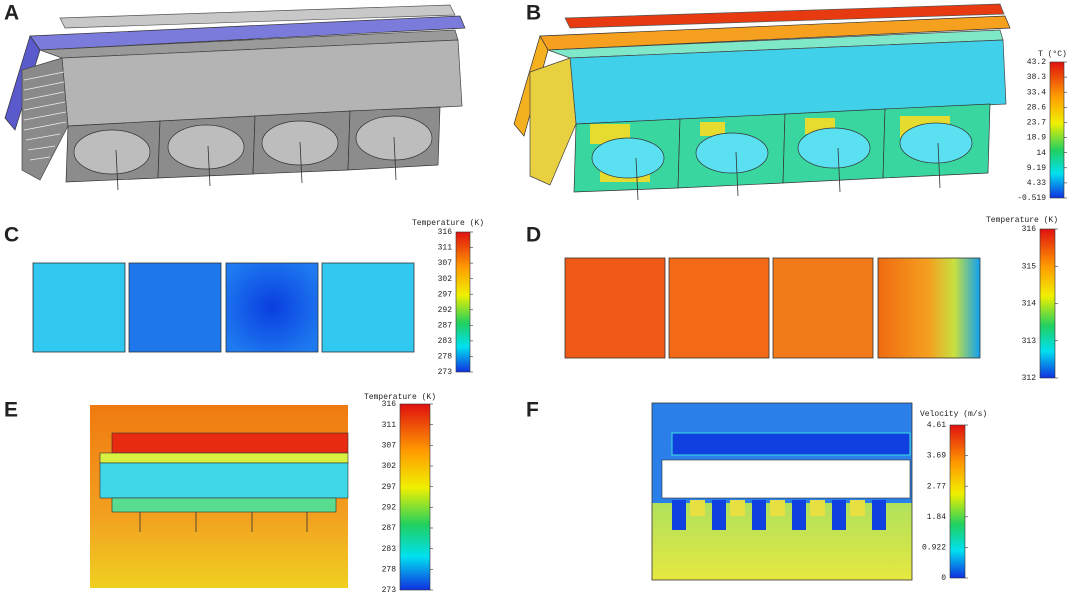 The width and height of the screenshot is (1072, 595). Describe the element at coordinates (1036, 138) in the screenshot. I see `colorbar-tick-label: 18.9` at that location.